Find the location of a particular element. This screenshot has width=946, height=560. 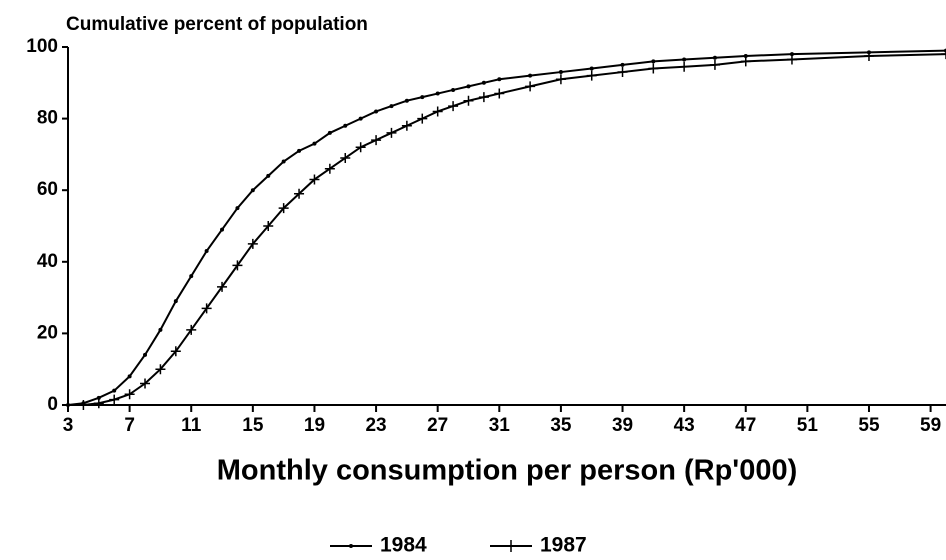

x-tick-label: 19 is located at coordinates (314, 425).